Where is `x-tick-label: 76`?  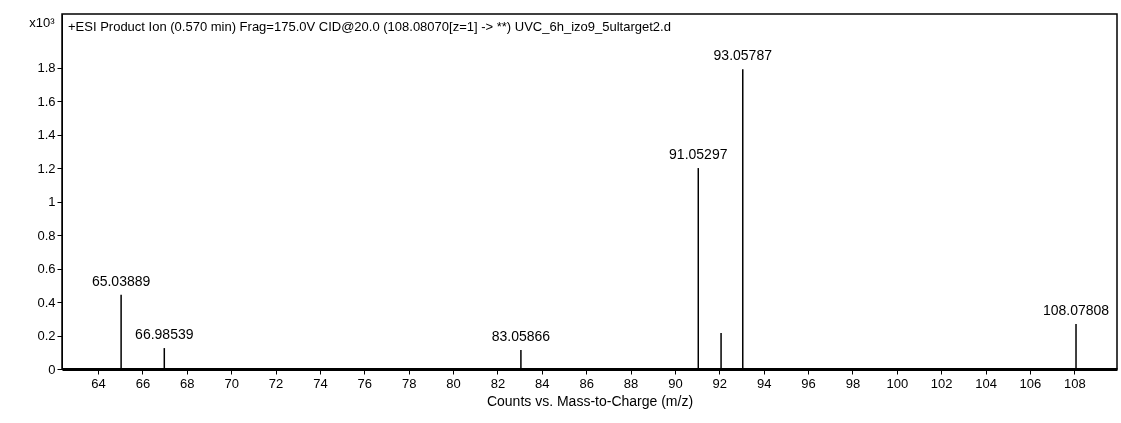 x-tick-label: 76 is located at coordinates (365, 383).